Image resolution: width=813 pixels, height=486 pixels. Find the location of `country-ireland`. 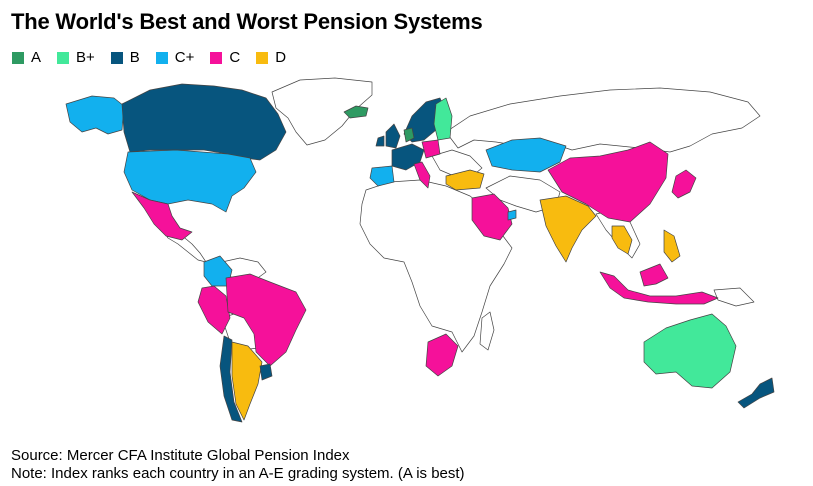

country-ireland is located at coordinates (380, 141).